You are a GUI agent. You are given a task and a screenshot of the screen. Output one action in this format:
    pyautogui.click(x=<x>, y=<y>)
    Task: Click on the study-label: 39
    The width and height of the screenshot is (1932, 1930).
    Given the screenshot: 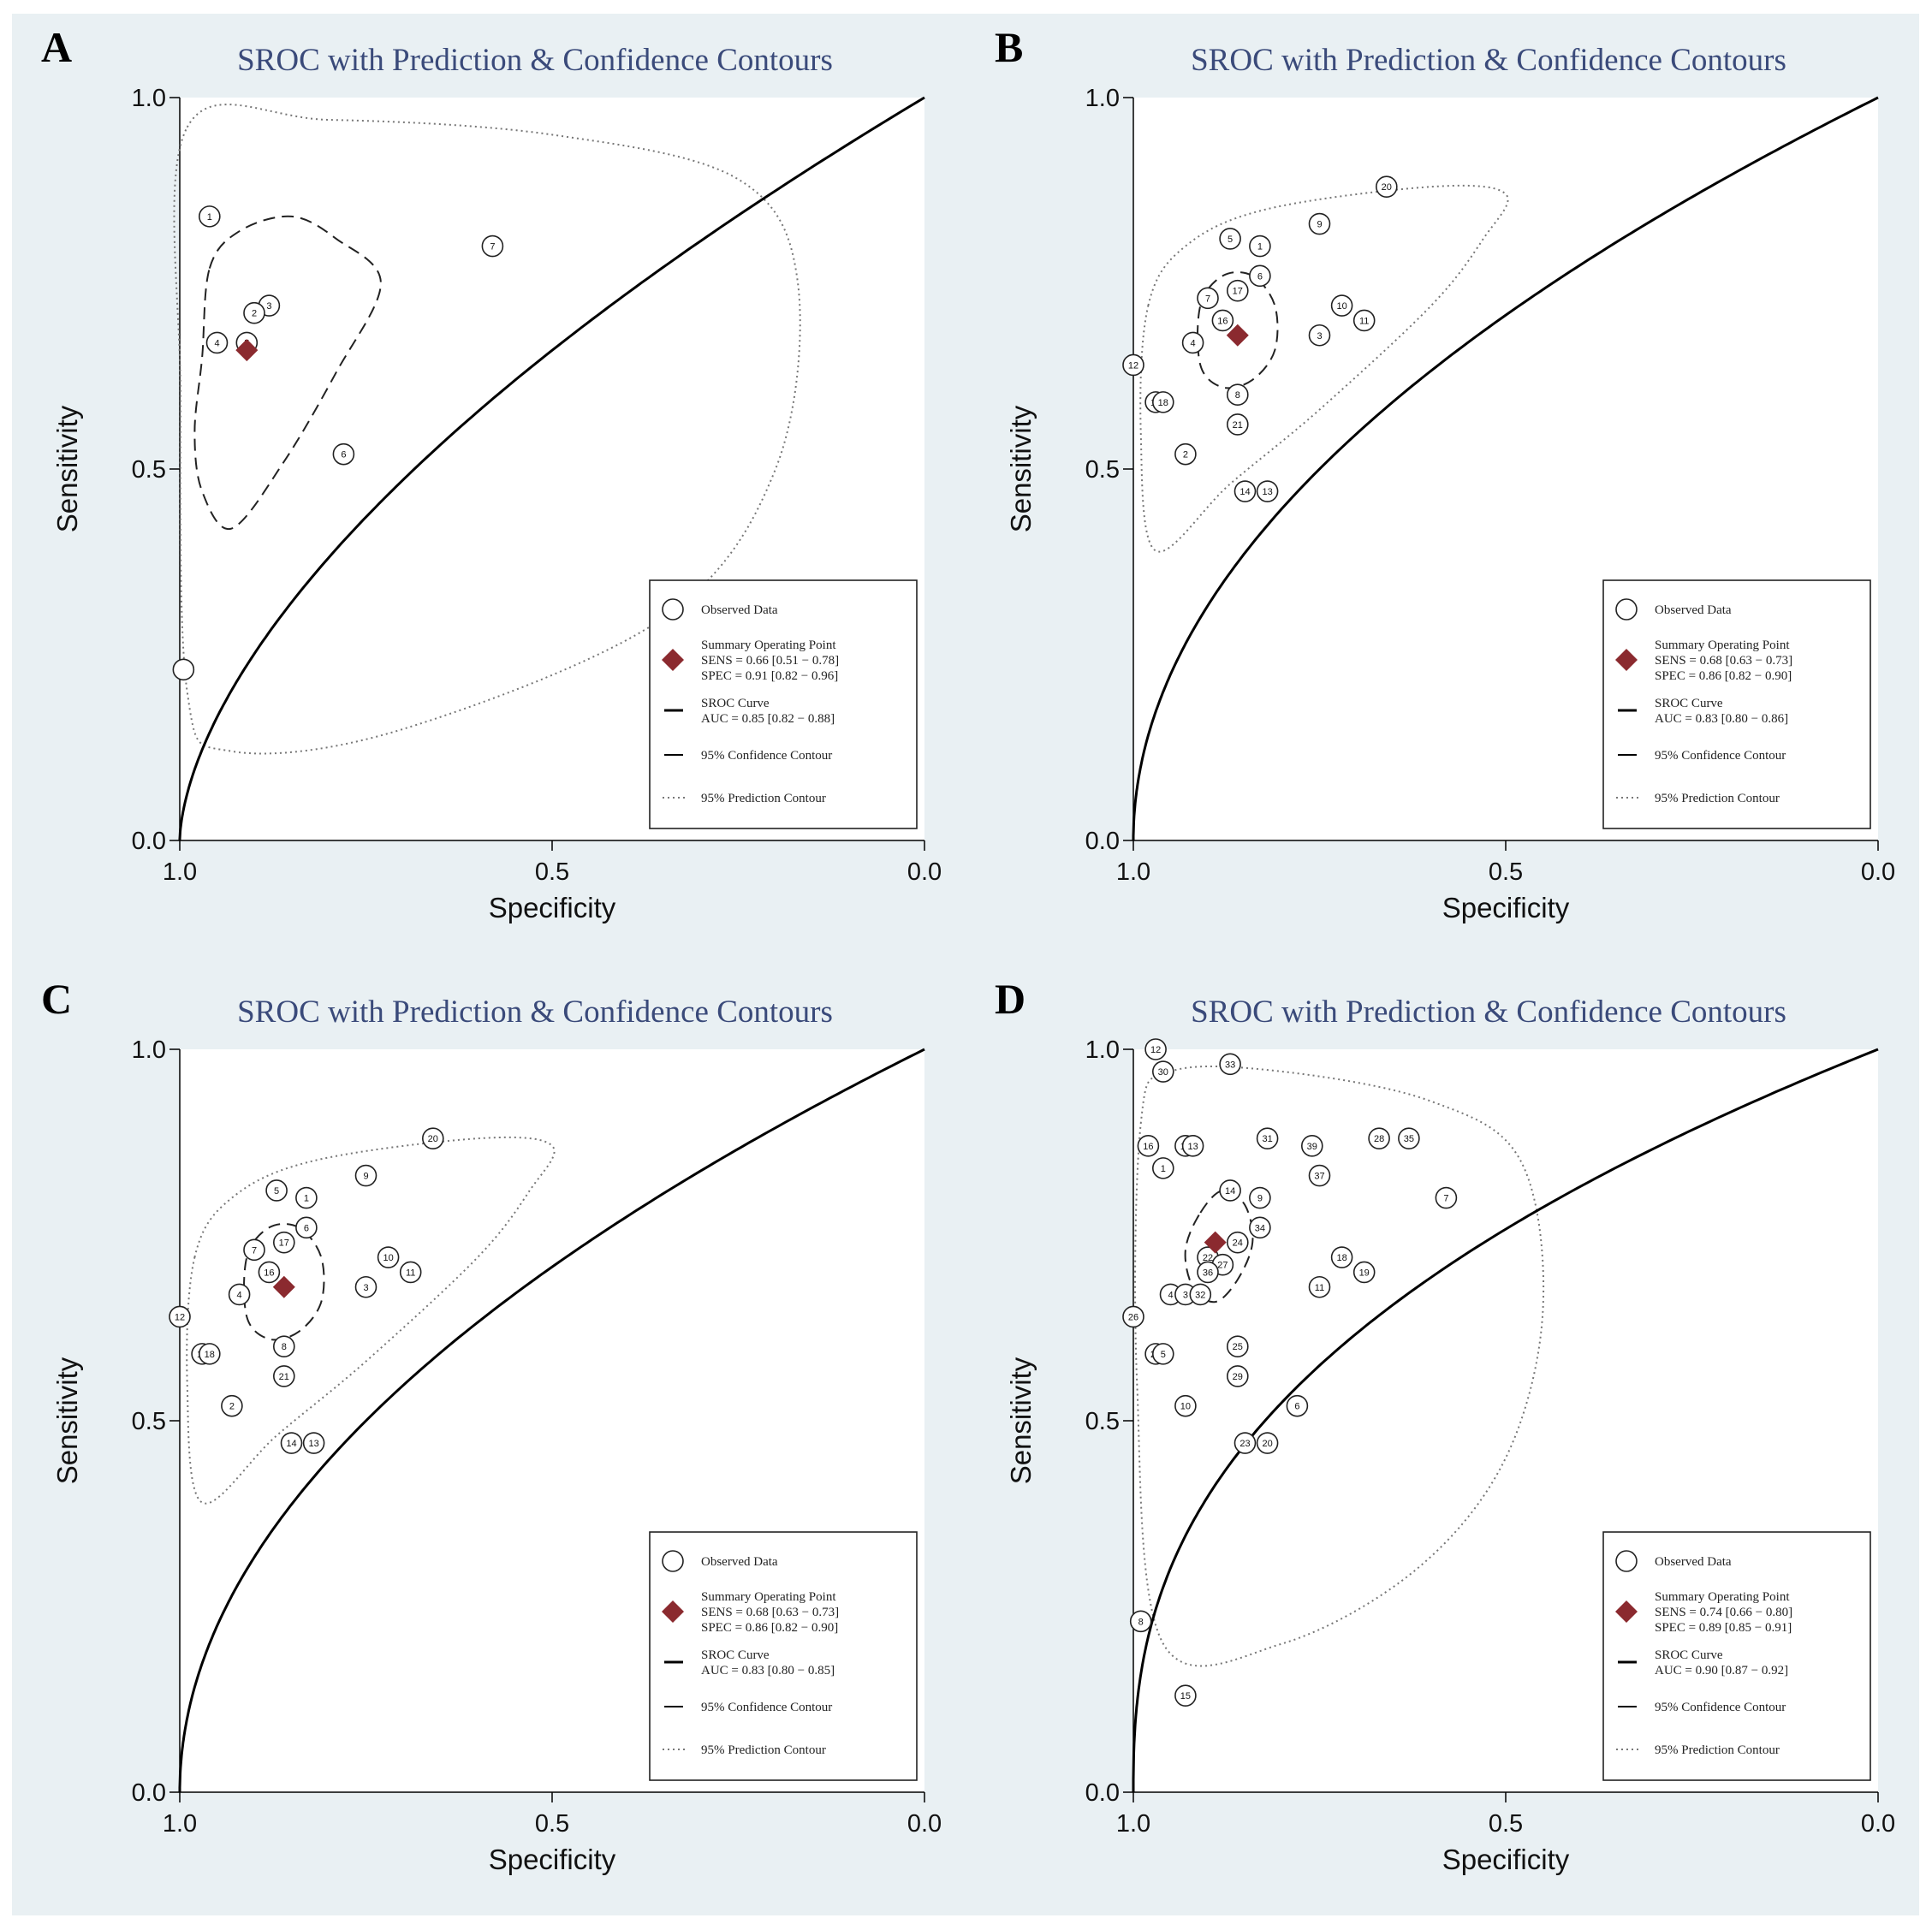 What is the action you would take?
    pyautogui.click(x=1312, y=1147)
    